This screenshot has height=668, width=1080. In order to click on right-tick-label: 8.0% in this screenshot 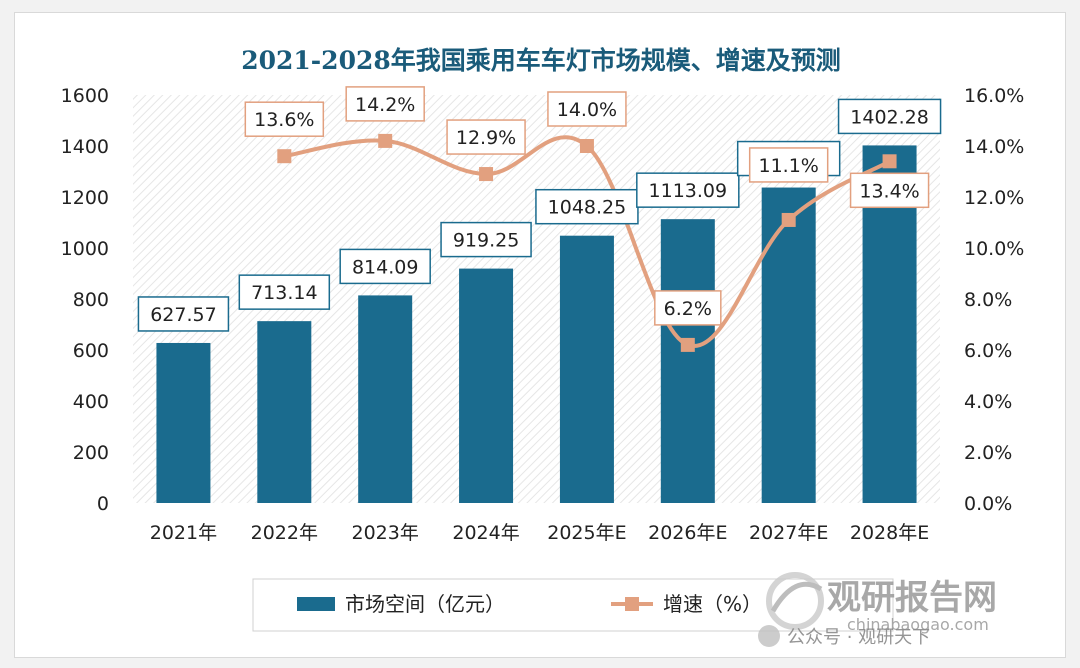, I will do `click(988, 300)`.